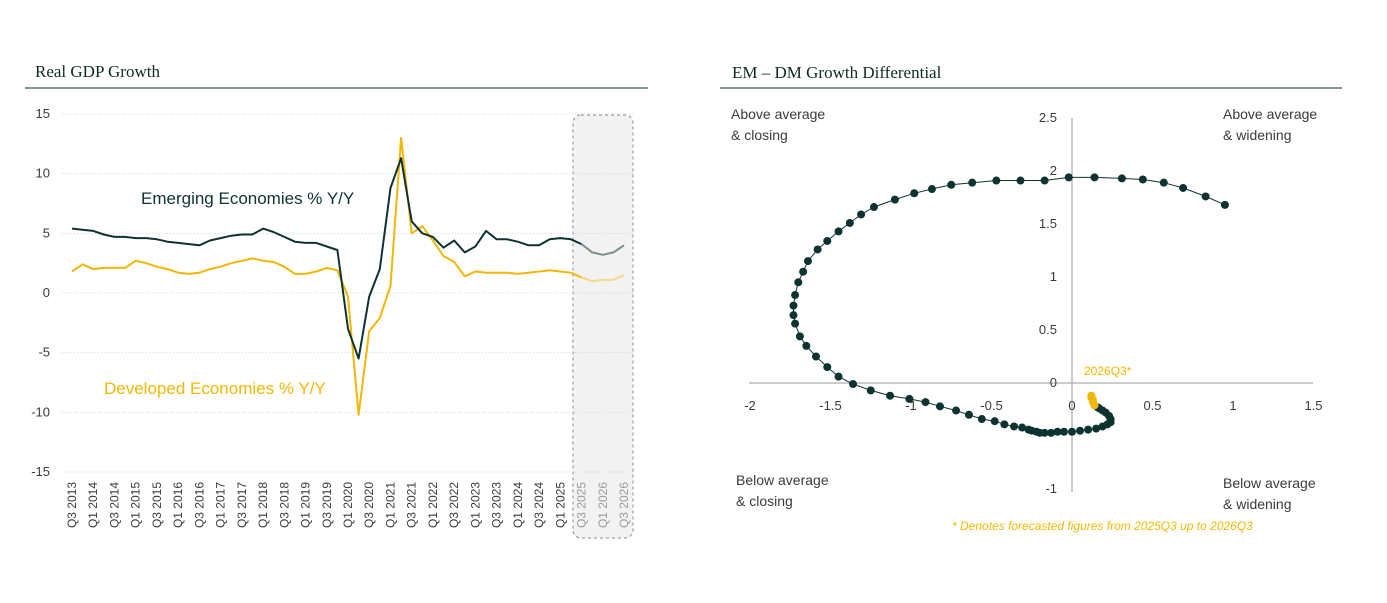  What do you see at coordinates (764, 501) in the screenshot?
I see `quadrant-bottom-left-line2: & closing` at bounding box center [764, 501].